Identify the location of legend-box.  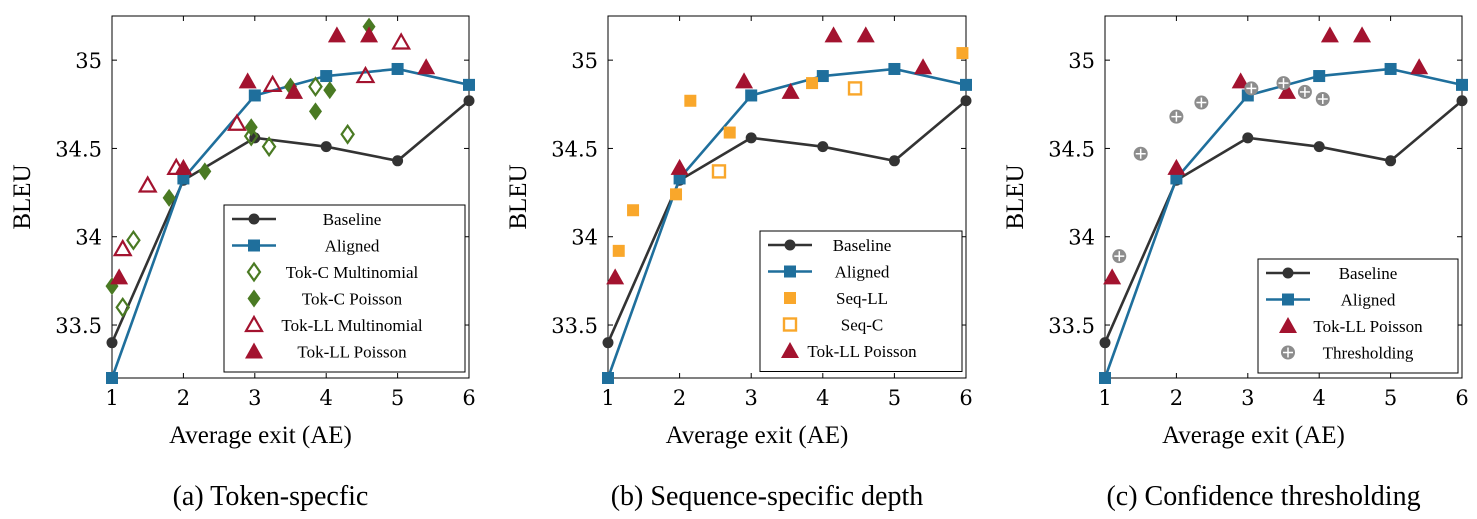
(344, 288).